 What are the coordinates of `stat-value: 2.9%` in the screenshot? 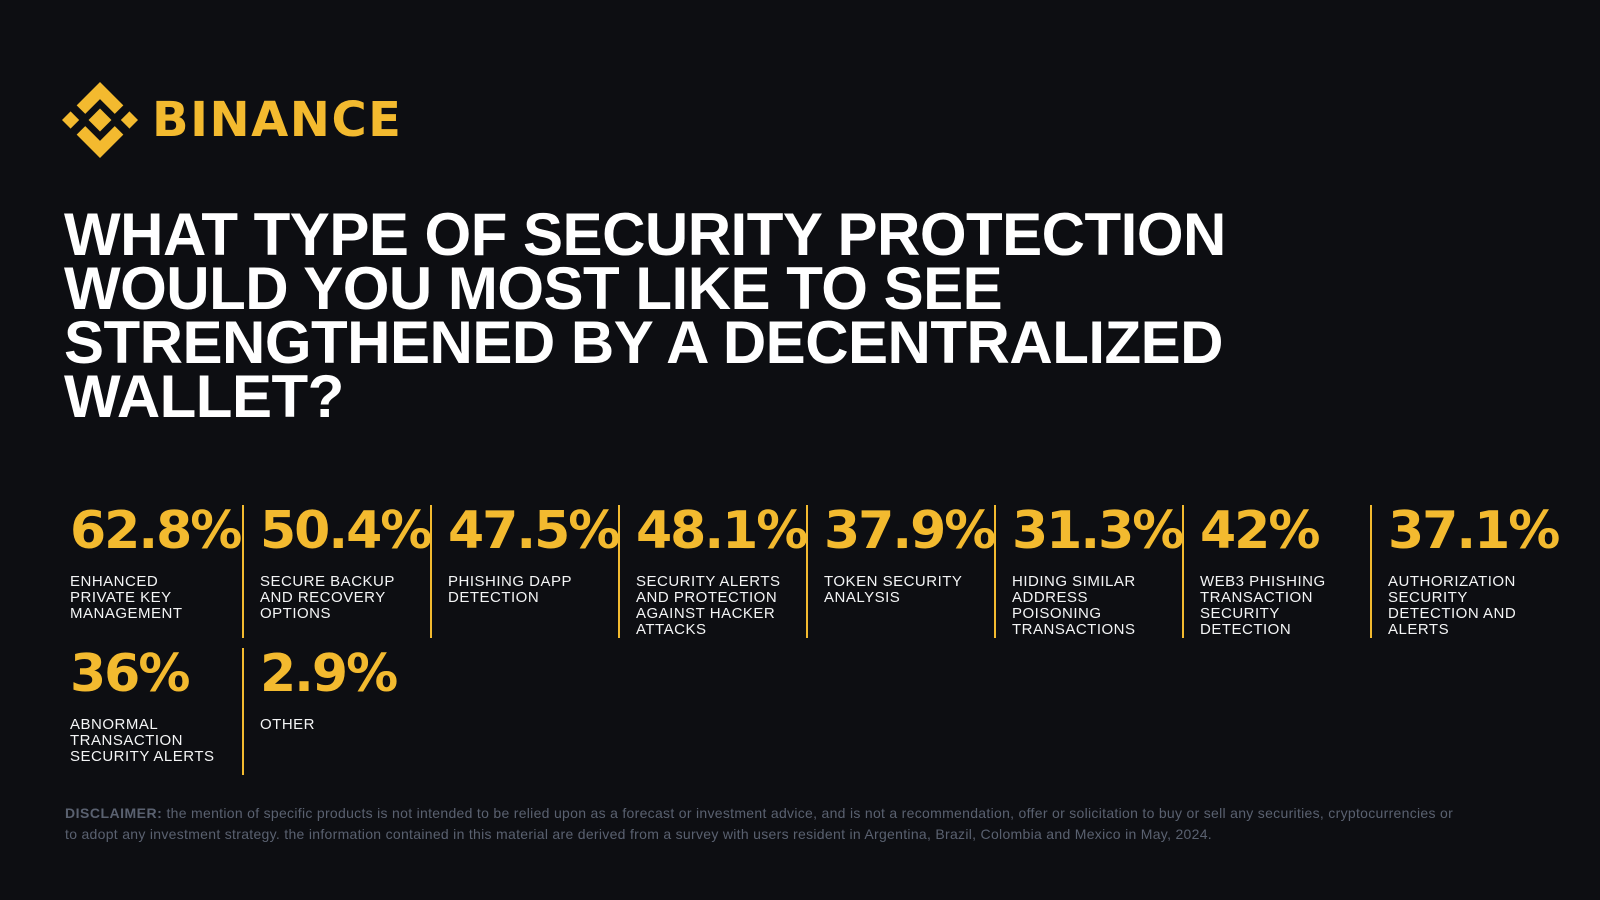 It's located at (329, 674).